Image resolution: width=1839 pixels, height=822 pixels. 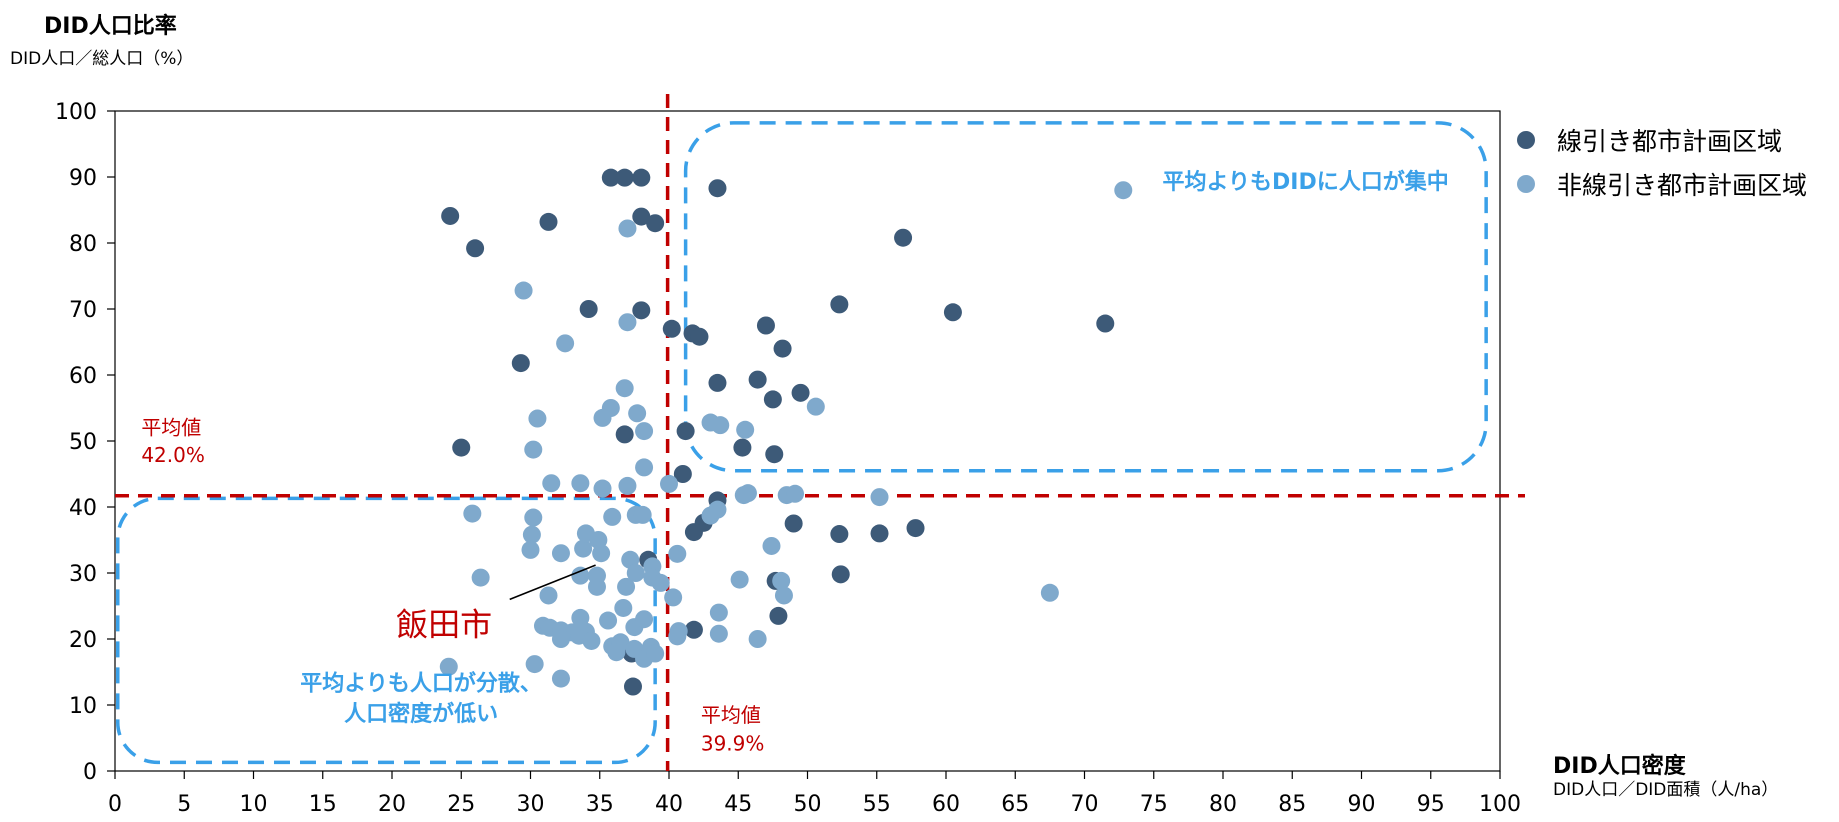 I want to click on x-axis-title: DID人口密度, so click(x=1619, y=766).